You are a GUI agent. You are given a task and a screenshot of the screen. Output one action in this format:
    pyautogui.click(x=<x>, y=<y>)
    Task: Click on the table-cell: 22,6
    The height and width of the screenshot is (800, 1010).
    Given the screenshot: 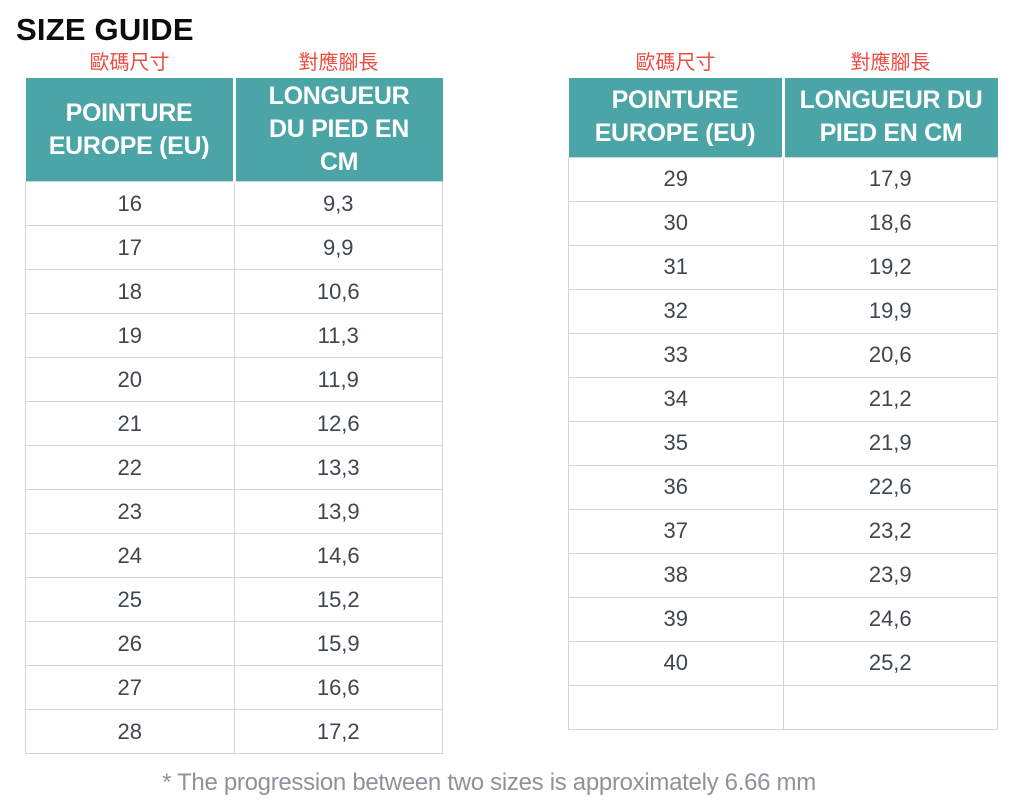 What is the action you would take?
    pyautogui.click(x=890, y=487)
    